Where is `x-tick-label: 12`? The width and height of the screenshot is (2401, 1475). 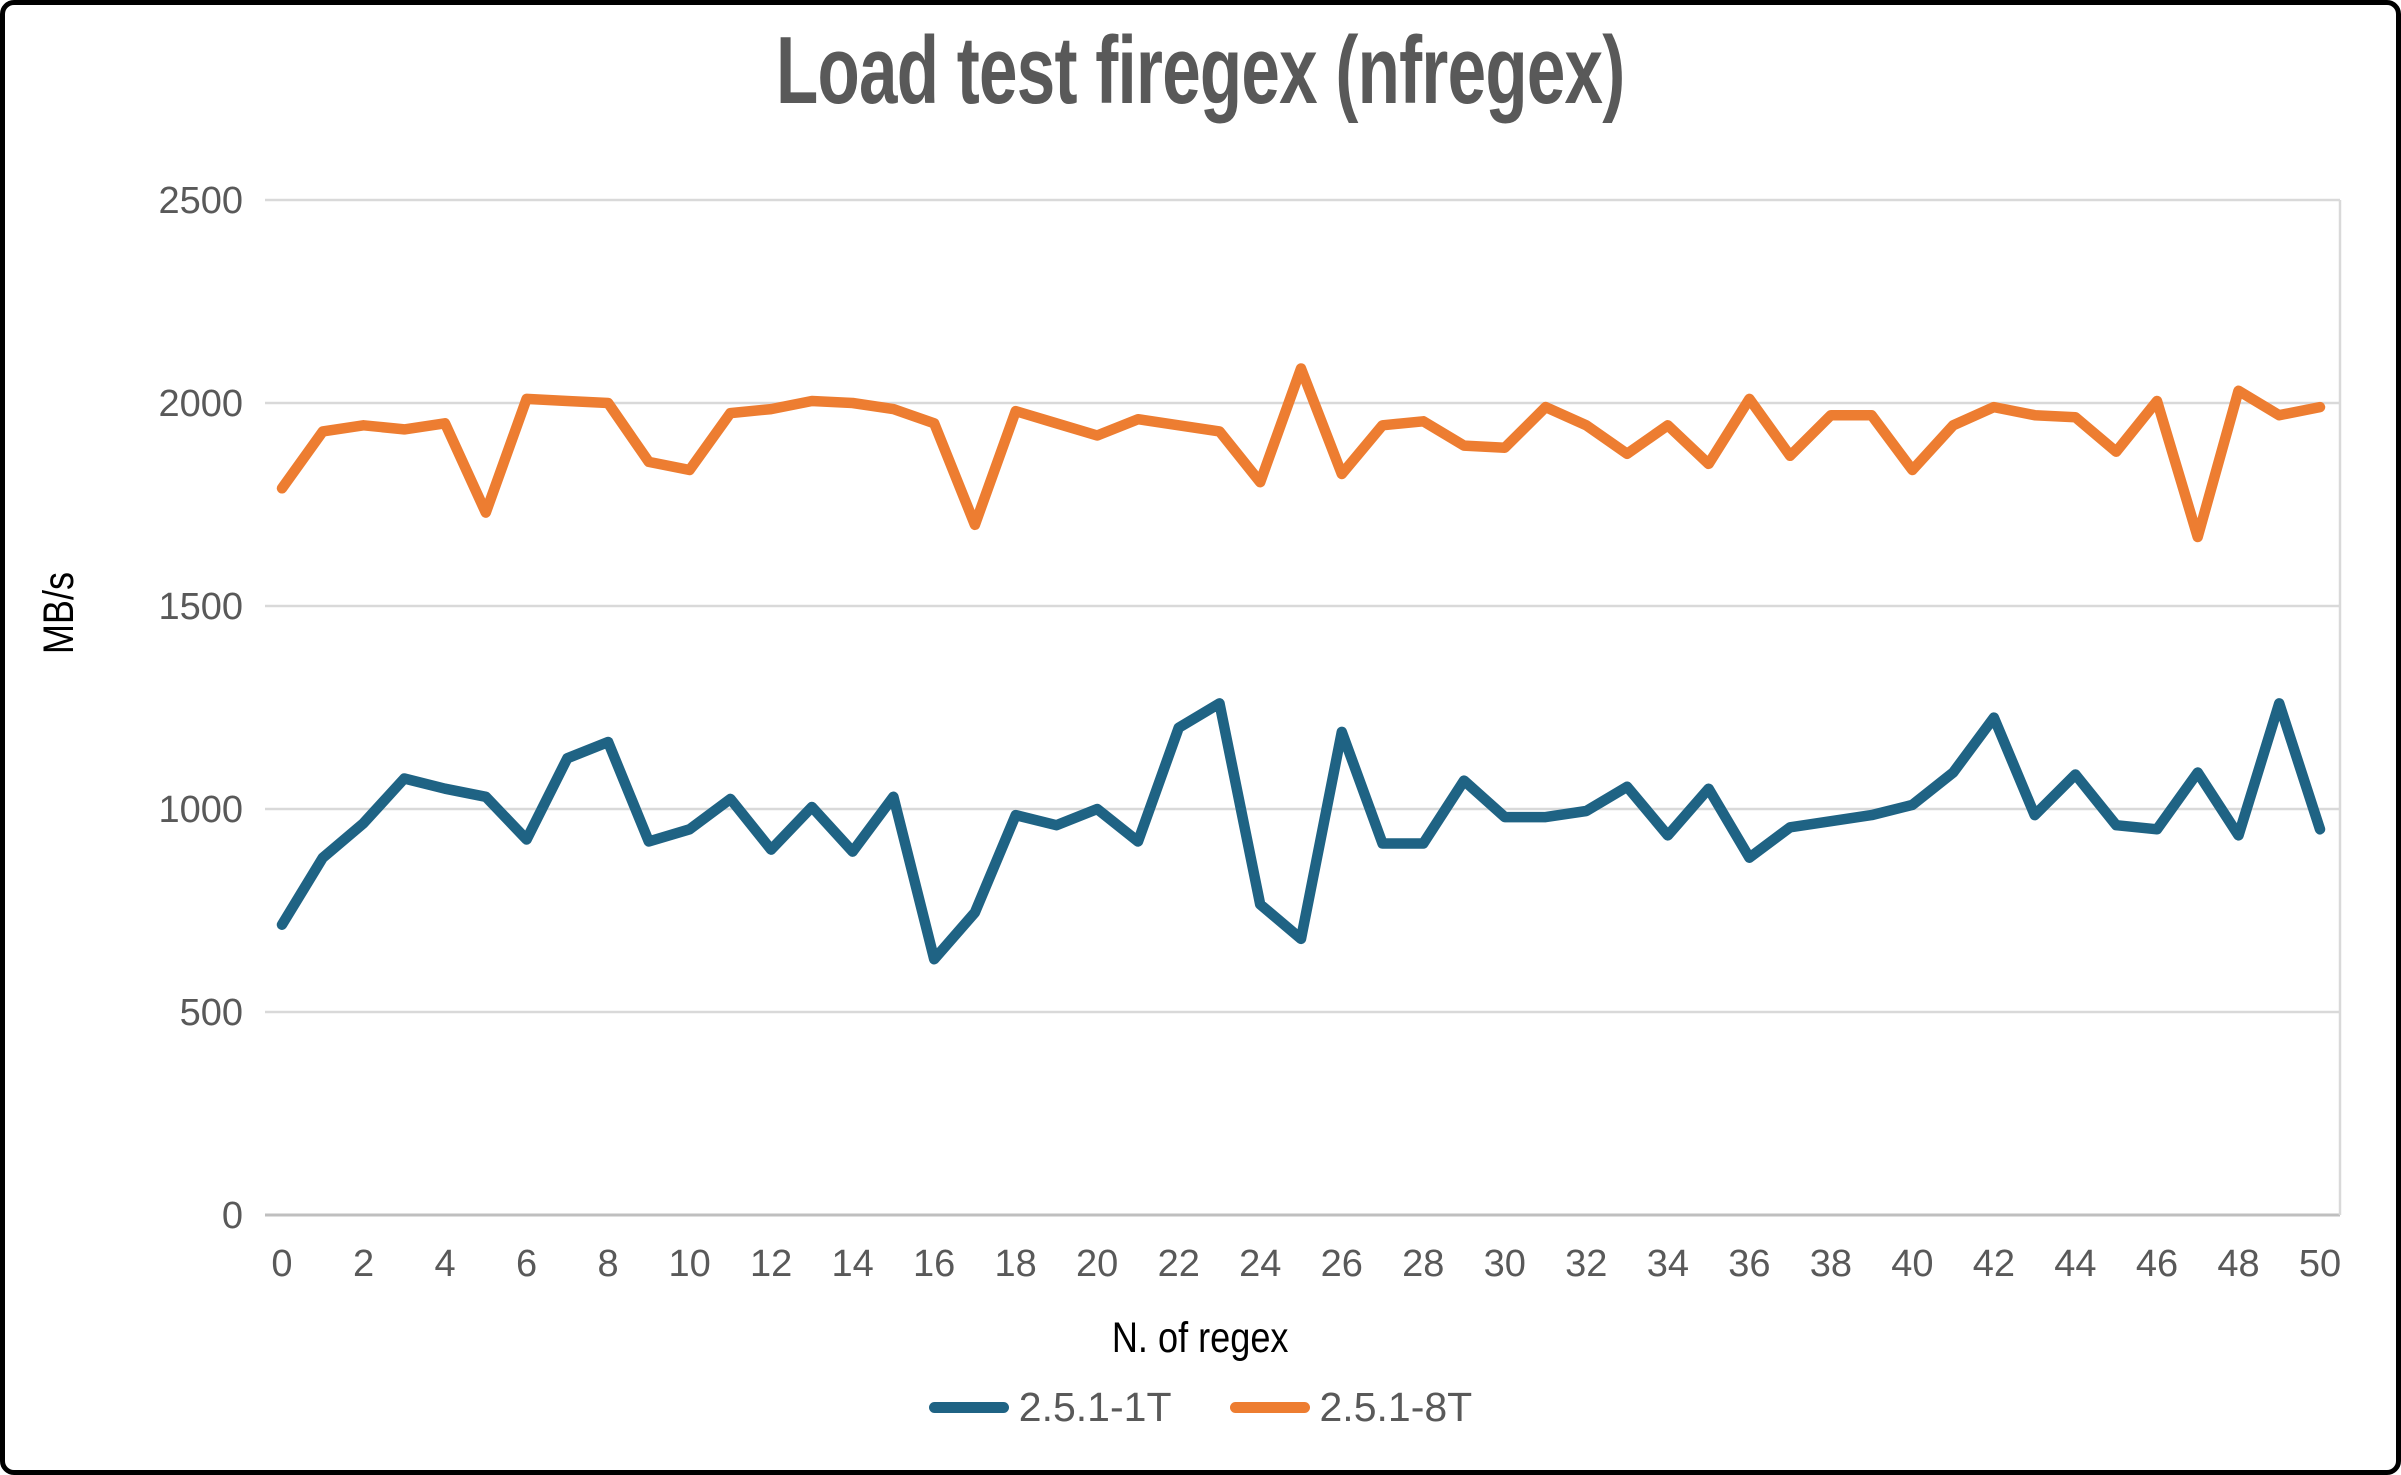
x-tick-label: 12 is located at coordinates (771, 1264).